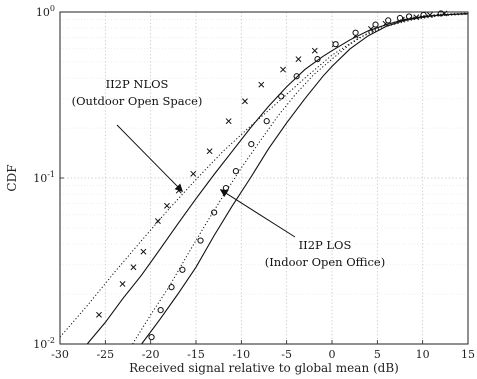 The height and width of the screenshot is (379, 477). I want to click on x-tick-label: -25, so click(105, 354).